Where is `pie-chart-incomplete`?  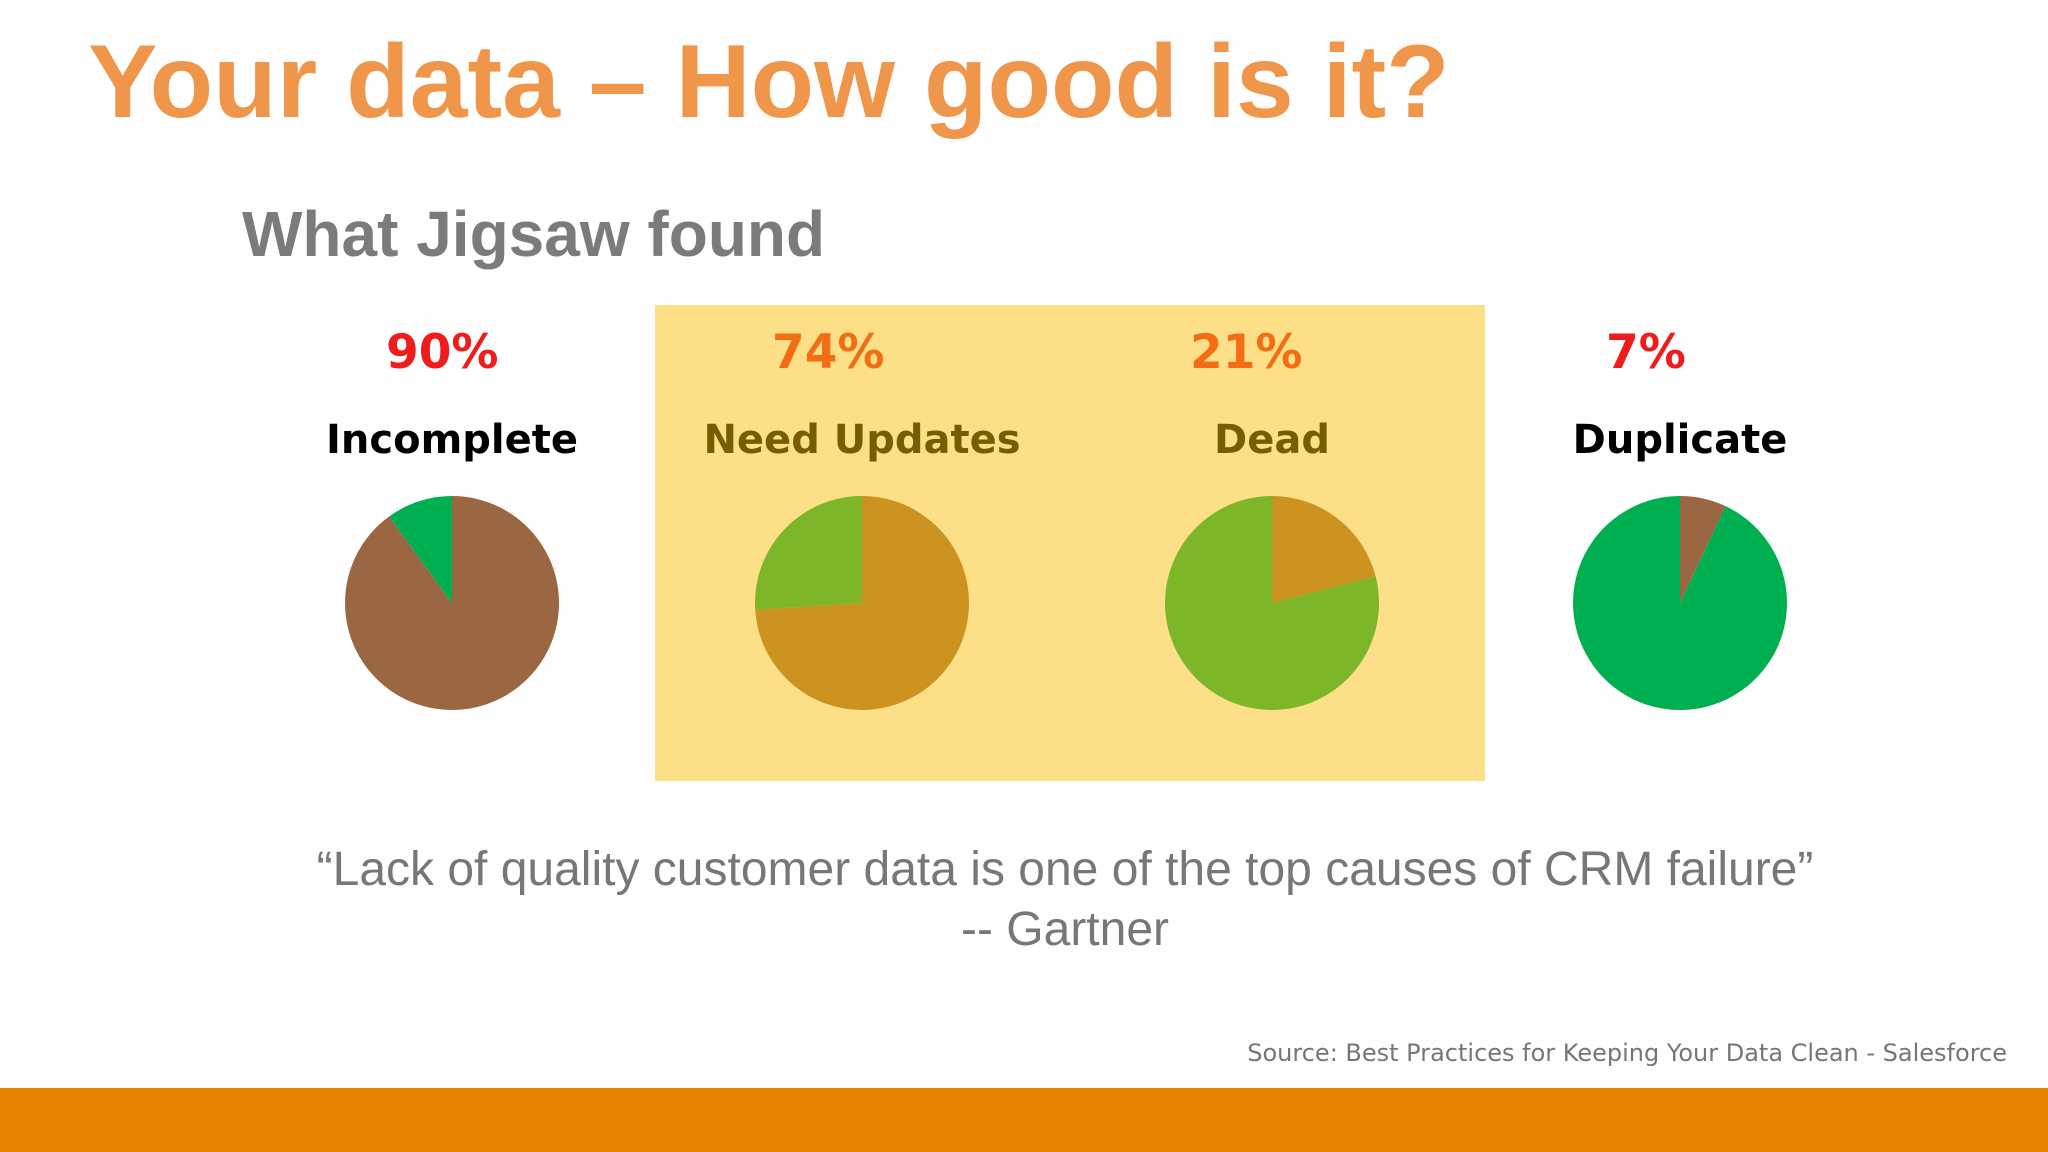
pie-chart-incomplete is located at coordinates (452, 603).